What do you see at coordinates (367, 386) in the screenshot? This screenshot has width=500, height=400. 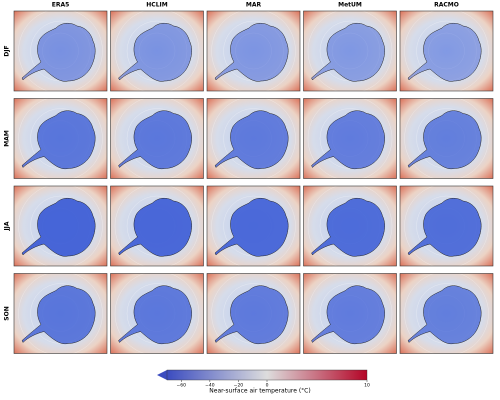 I see `colorbar-tick-label: 10` at bounding box center [367, 386].